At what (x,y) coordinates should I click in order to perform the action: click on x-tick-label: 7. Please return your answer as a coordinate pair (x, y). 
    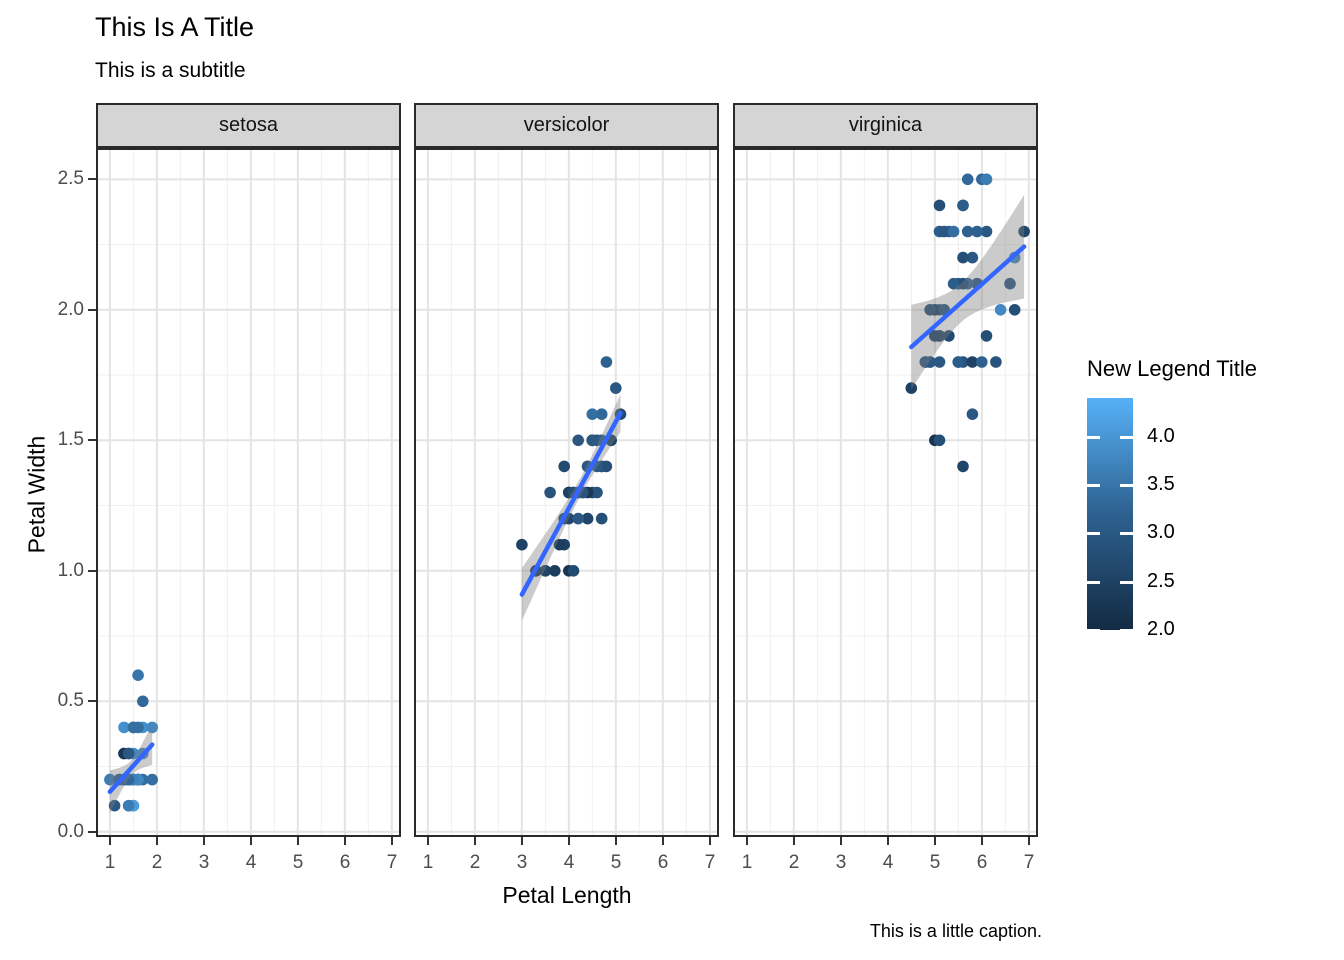
    Looking at the image, I should click on (1029, 862).